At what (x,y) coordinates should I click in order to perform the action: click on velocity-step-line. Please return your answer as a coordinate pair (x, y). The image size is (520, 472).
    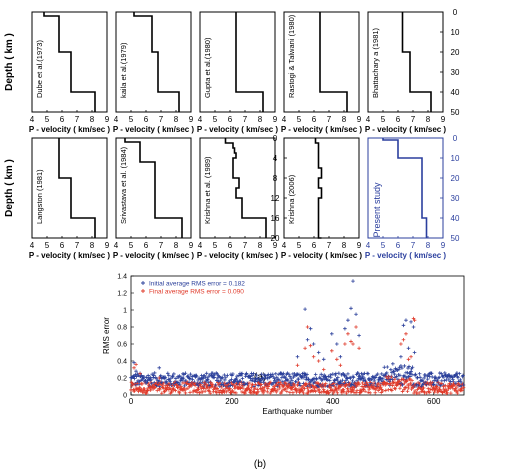
    Looking at the image, I should click on (249, 62).